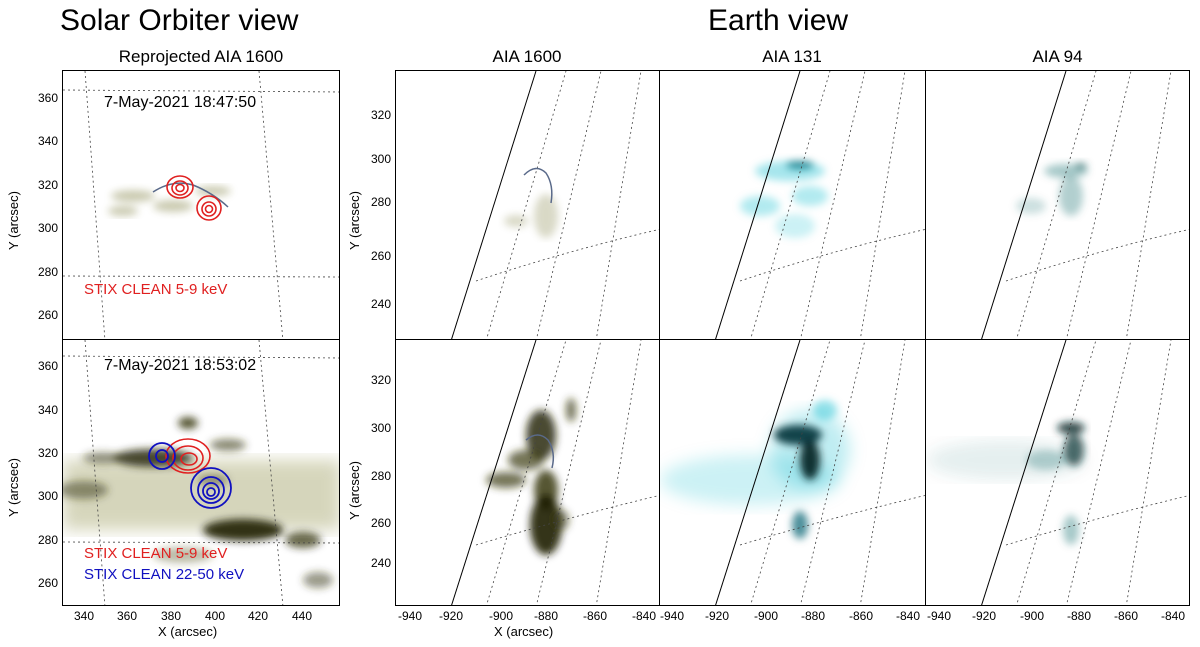  I want to click on aia131-panel-top, so click(792, 205).